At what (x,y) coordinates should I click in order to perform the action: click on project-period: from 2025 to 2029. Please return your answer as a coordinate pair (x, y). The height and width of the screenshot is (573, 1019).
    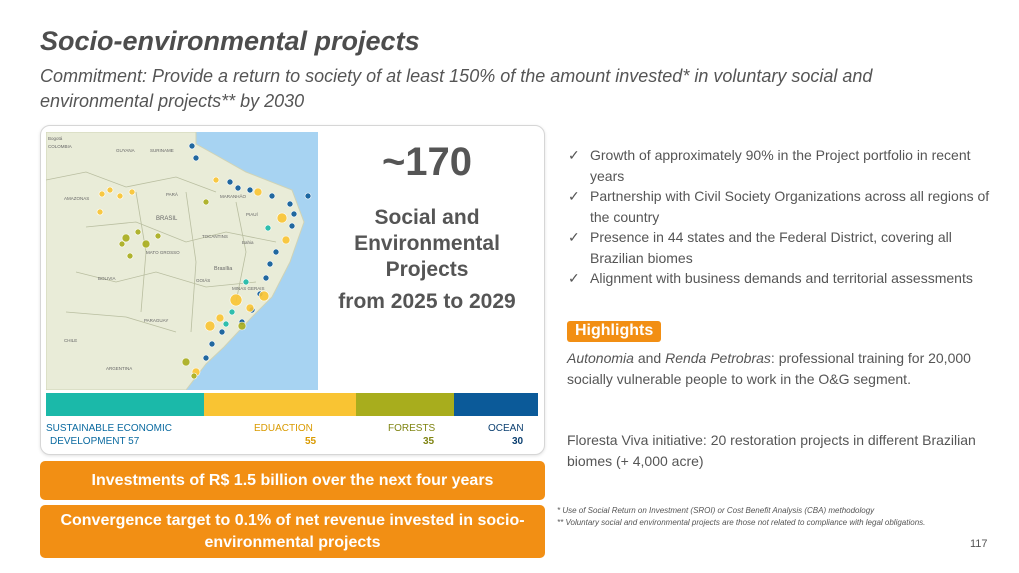
    Looking at the image, I should click on (427, 301).